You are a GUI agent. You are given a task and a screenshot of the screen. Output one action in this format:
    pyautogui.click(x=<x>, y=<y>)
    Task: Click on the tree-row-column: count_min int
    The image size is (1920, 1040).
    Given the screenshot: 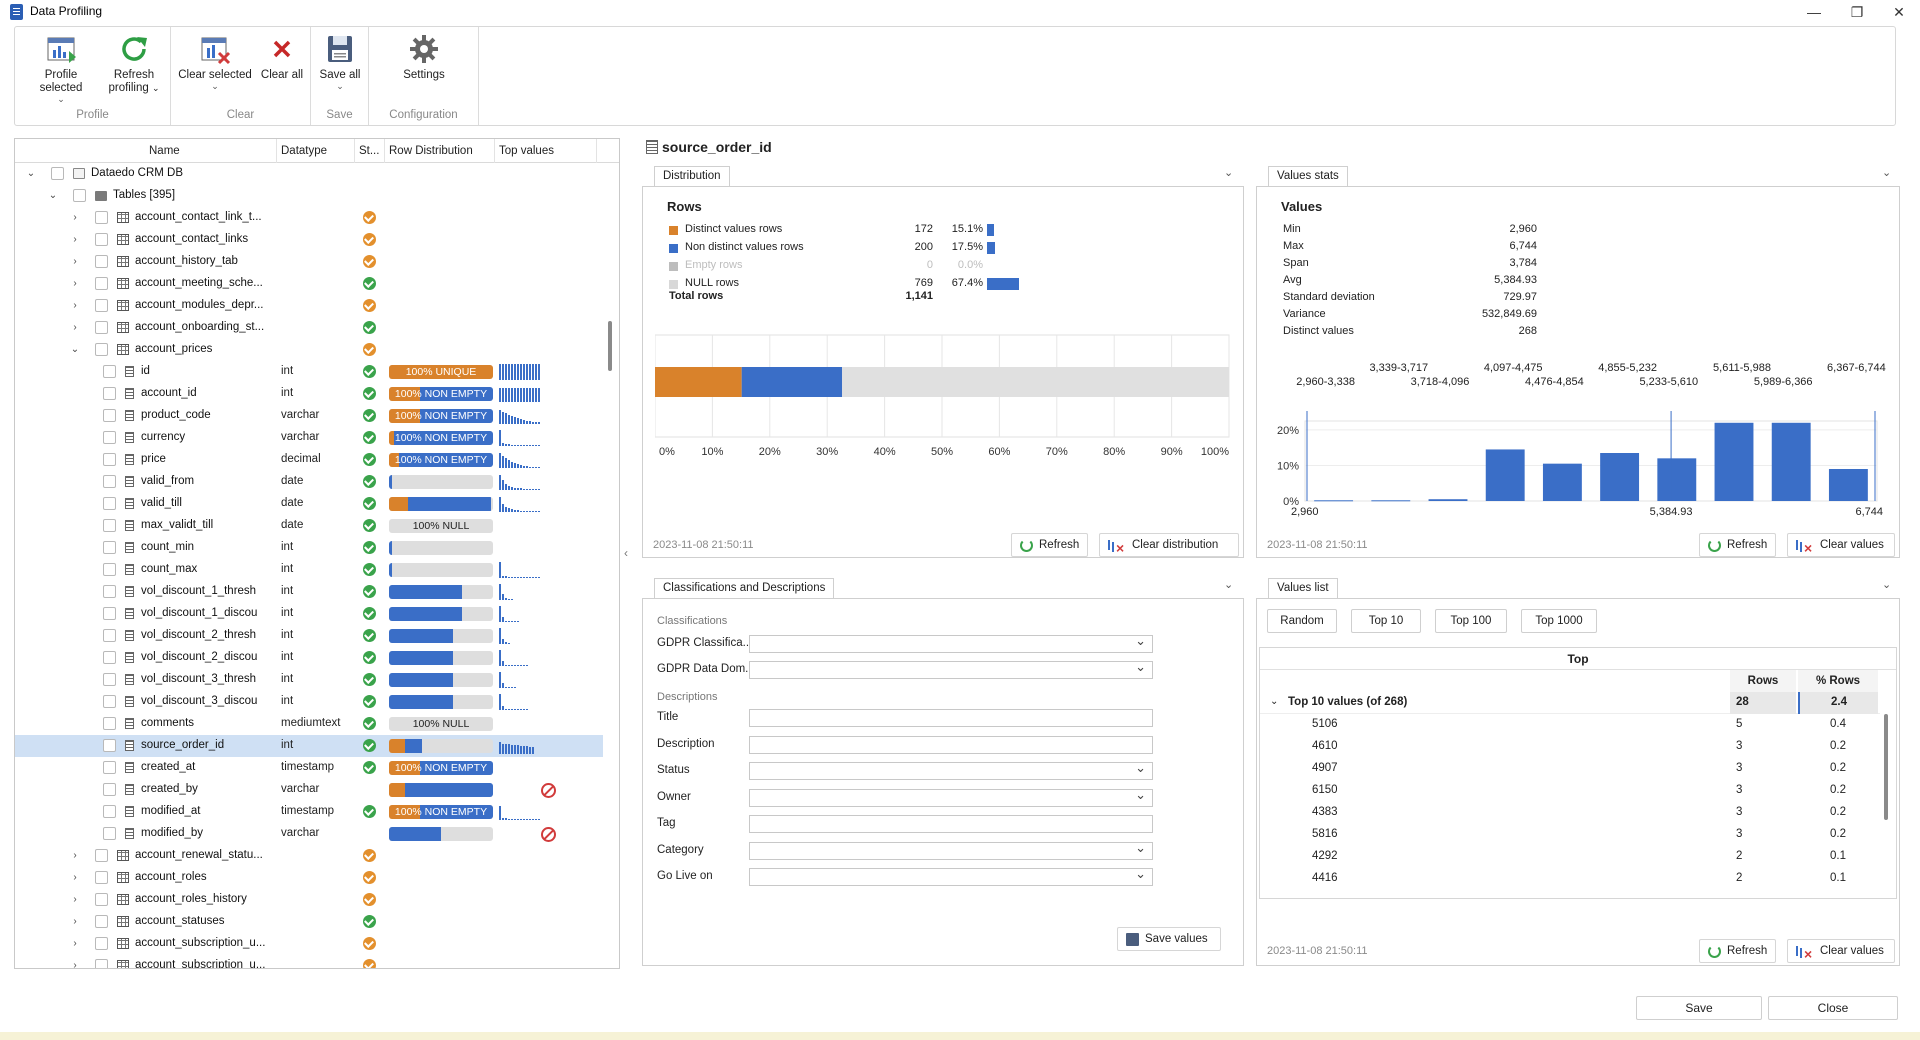 What is the action you would take?
    pyautogui.click(x=309, y=548)
    